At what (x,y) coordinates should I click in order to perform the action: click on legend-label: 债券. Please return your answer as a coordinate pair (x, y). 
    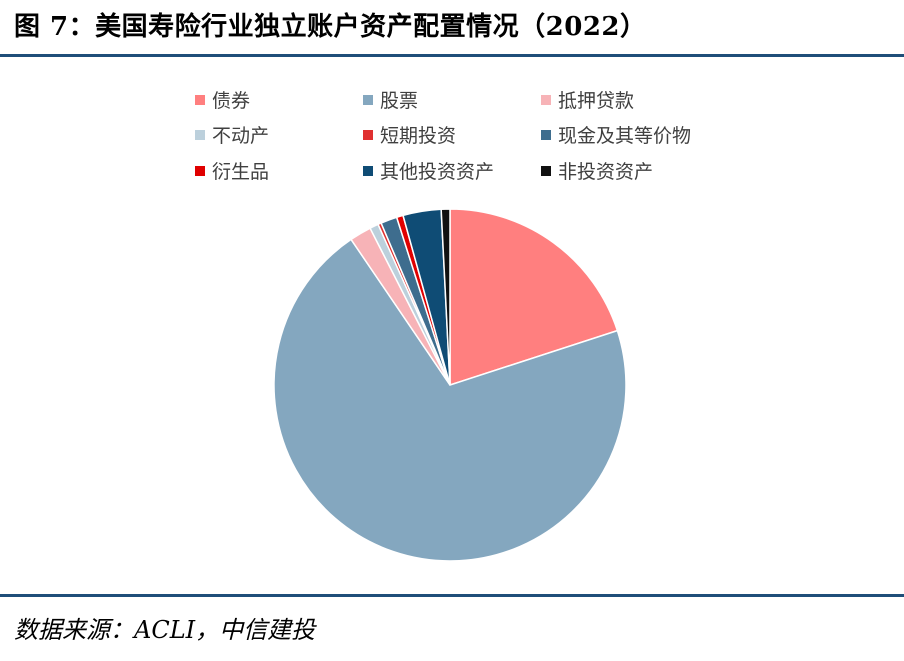
    Looking at the image, I should click on (231, 101).